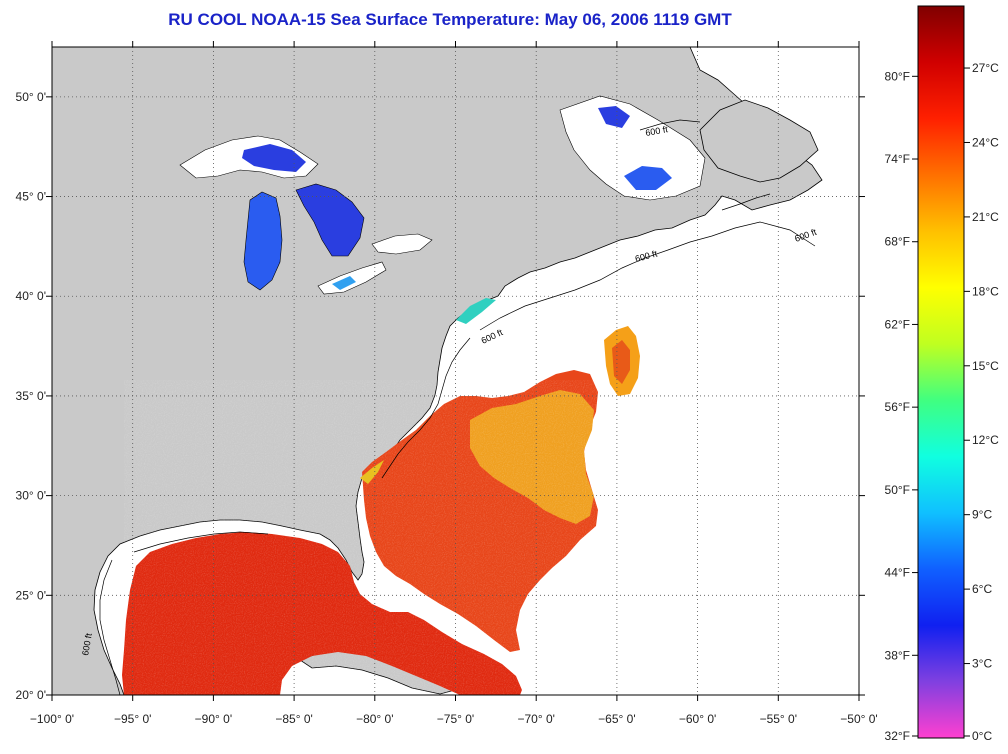 Image resolution: width=1008 pixels, height=754 pixels. I want to click on colorbar-c-label: 15°C, so click(985, 366).